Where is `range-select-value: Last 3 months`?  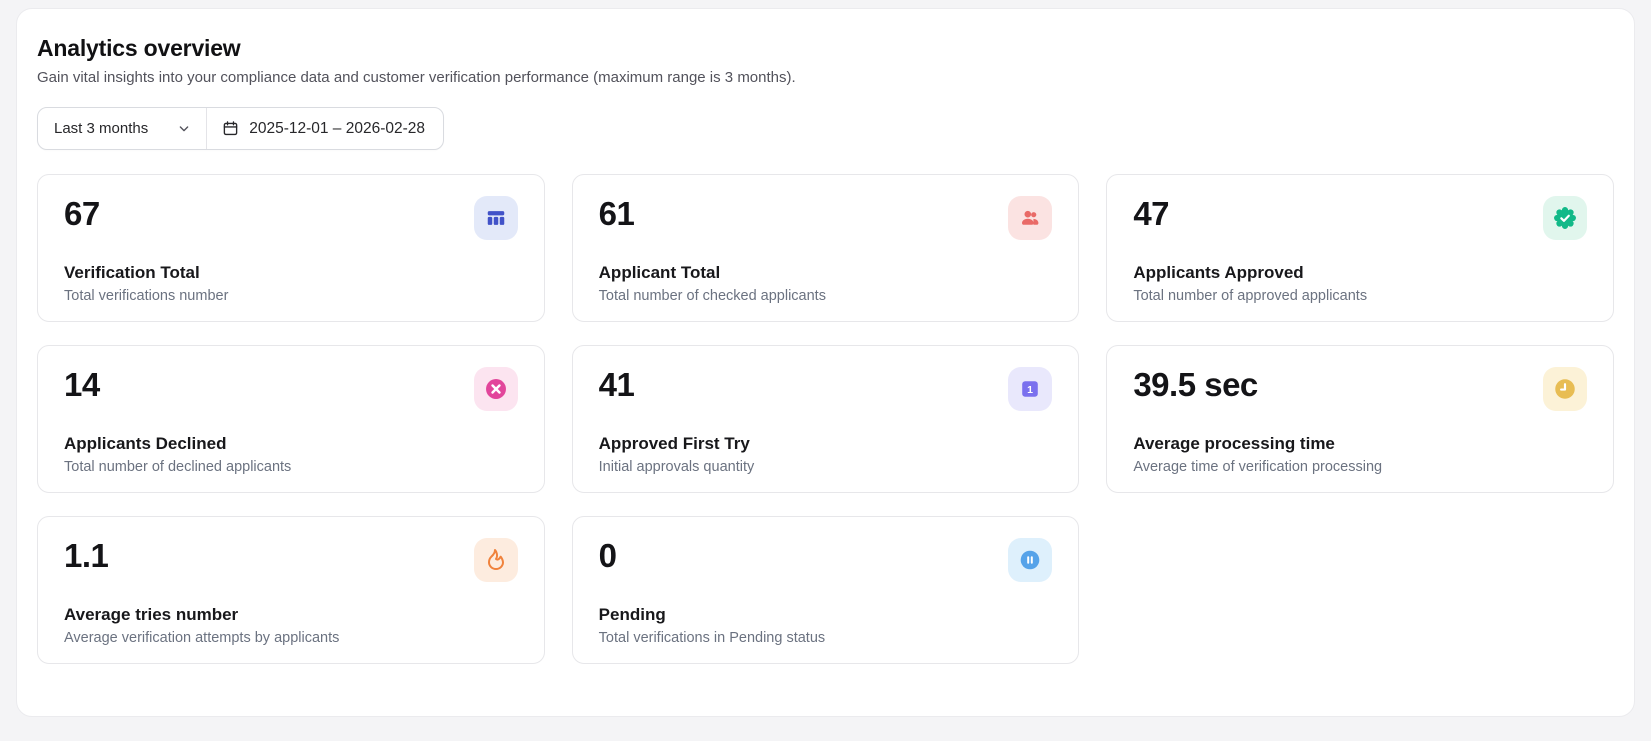 range-select-value: Last 3 months is located at coordinates (101, 128).